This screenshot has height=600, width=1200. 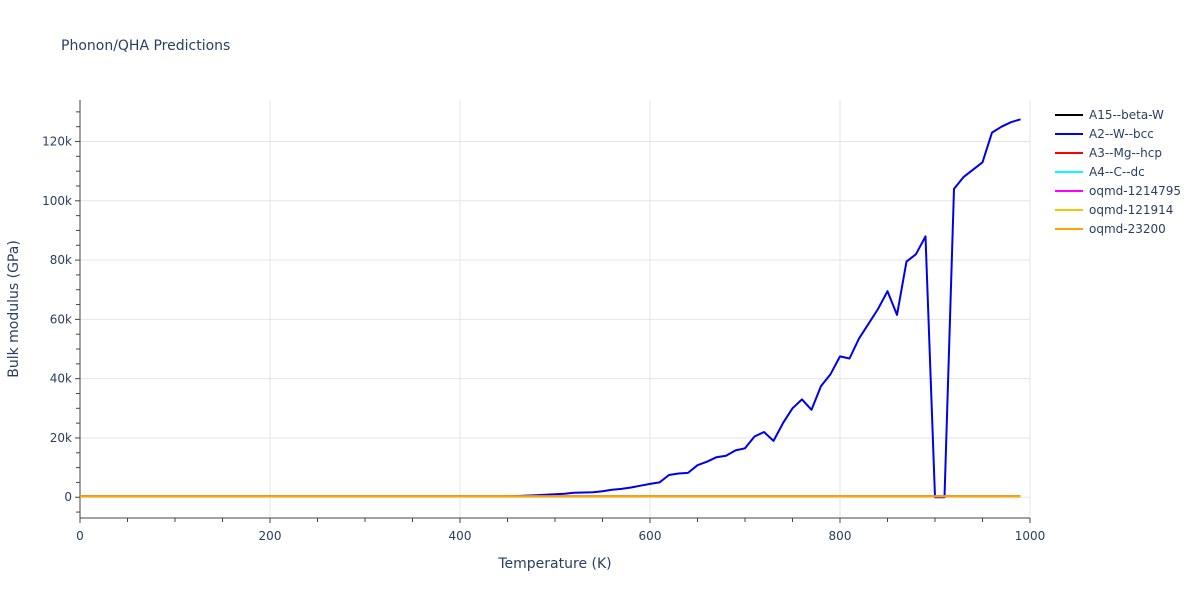 What do you see at coordinates (1125, 153) in the screenshot?
I see `legend-label: A3--Mg--hcp` at bounding box center [1125, 153].